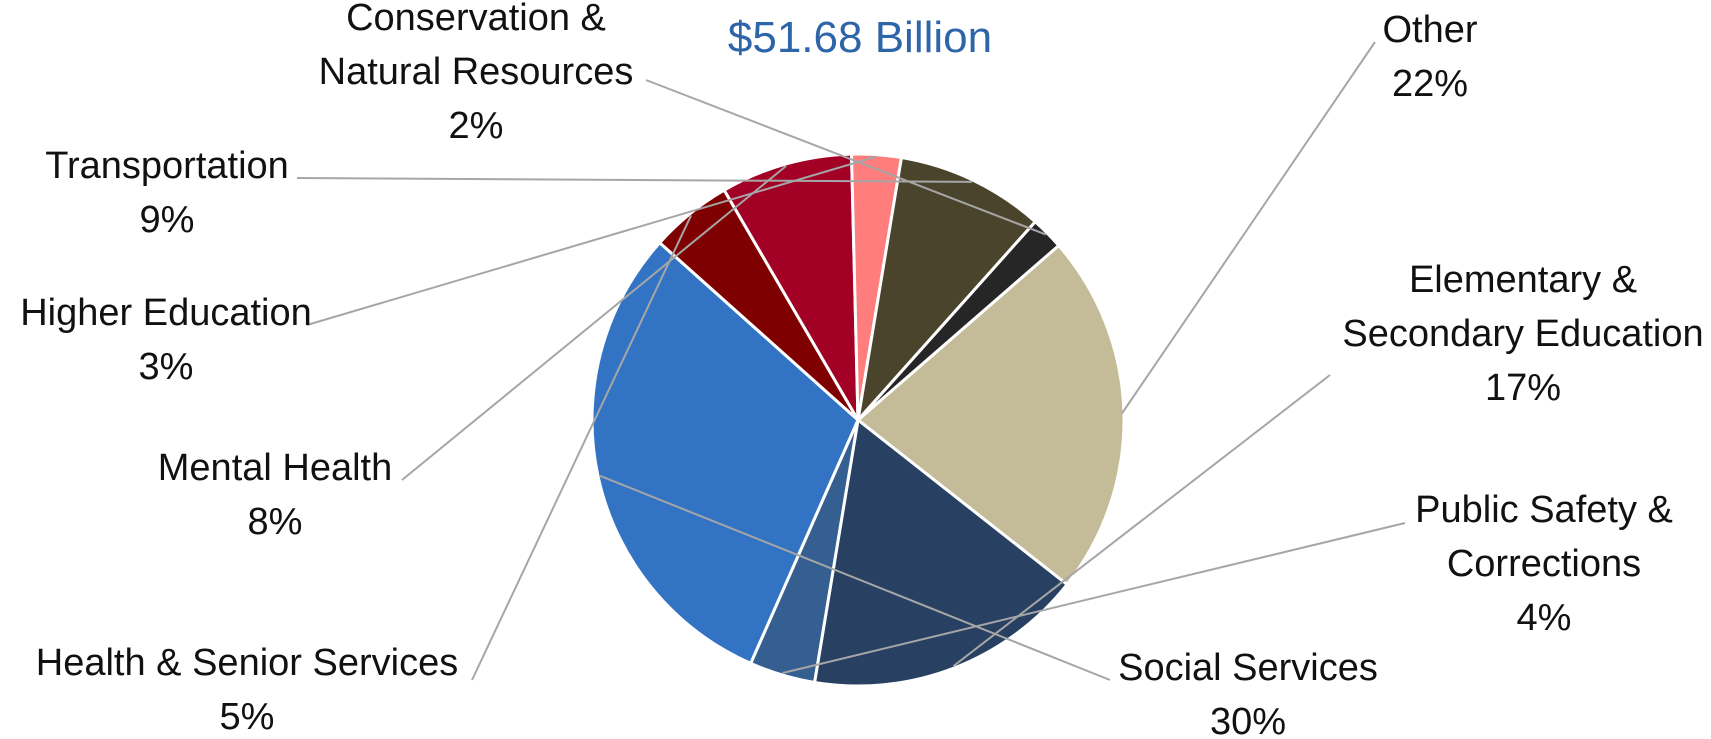 The image size is (1711, 739). I want to click on slice-label: Conservation & Natural Resources 2%, so click(476, 73).